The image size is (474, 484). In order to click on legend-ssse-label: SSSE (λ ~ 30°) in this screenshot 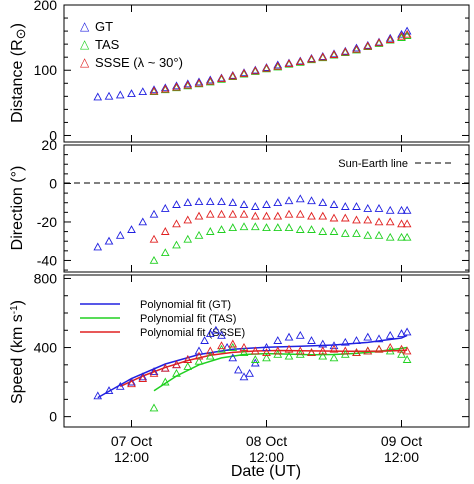, I will do `click(139, 62)`.